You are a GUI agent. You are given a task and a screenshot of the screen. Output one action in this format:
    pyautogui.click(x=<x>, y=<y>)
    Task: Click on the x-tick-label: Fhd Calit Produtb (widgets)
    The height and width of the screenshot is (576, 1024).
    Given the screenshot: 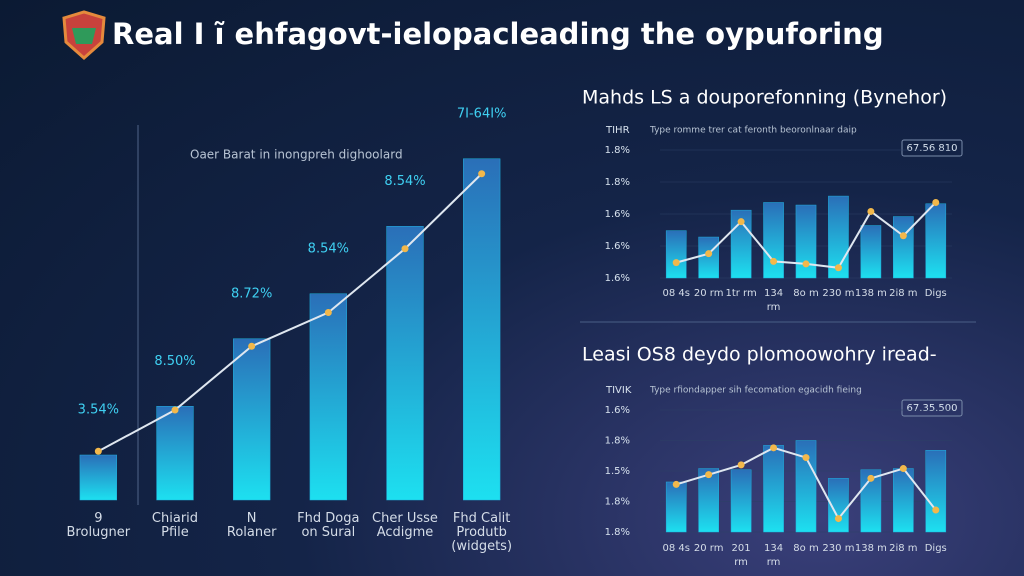 What is the action you would take?
    pyautogui.click(x=482, y=532)
    